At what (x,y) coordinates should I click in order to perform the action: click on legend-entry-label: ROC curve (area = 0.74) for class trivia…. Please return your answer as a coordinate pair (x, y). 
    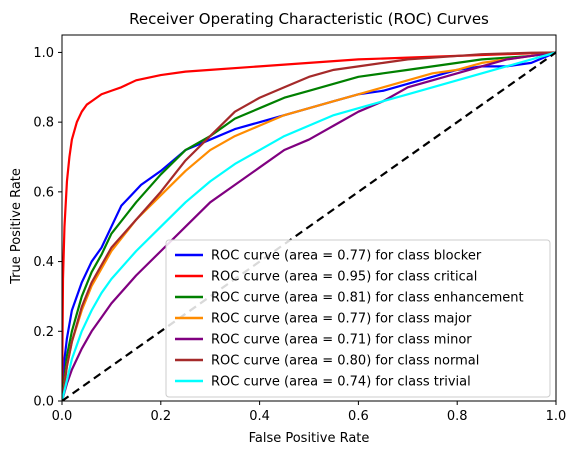
    Looking at the image, I should click on (341, 382).